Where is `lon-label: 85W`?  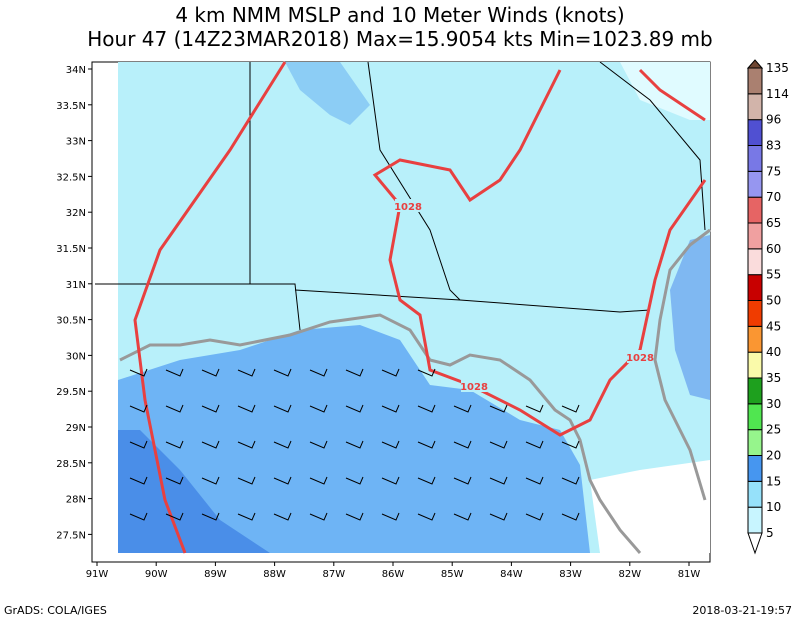 lon-label: 85W is located at coordinates (452, 574).